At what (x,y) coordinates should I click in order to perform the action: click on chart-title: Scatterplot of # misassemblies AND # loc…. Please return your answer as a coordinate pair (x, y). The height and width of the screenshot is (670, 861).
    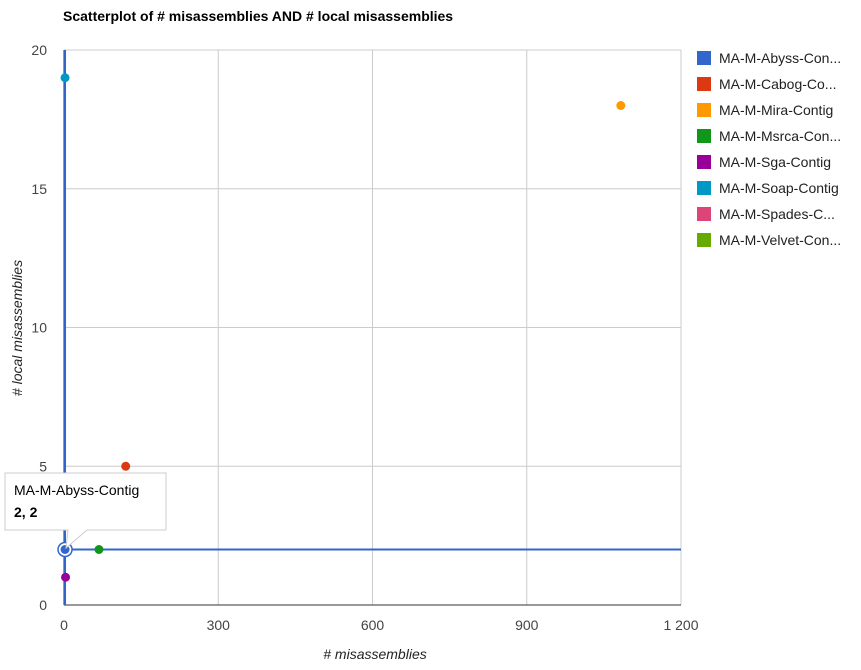
    Looking at the image, I should click on (258, 16).